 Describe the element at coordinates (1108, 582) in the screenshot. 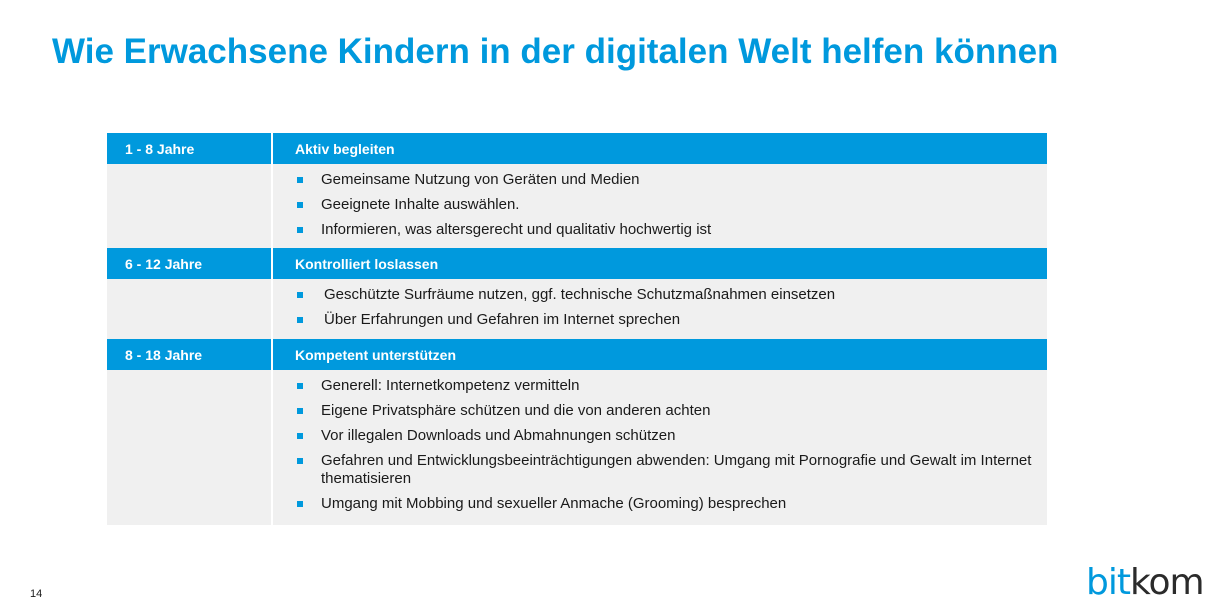

I see `logo-part-bit: bit` at that location.